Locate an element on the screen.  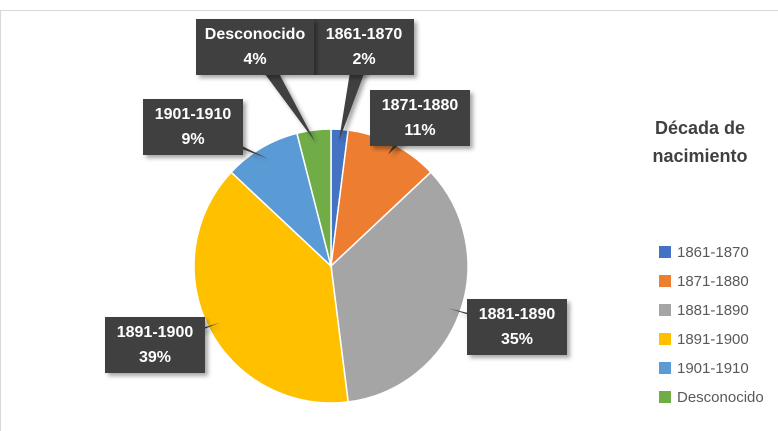
legend-label: 1861-1870 is located at coordinates (713, 252).